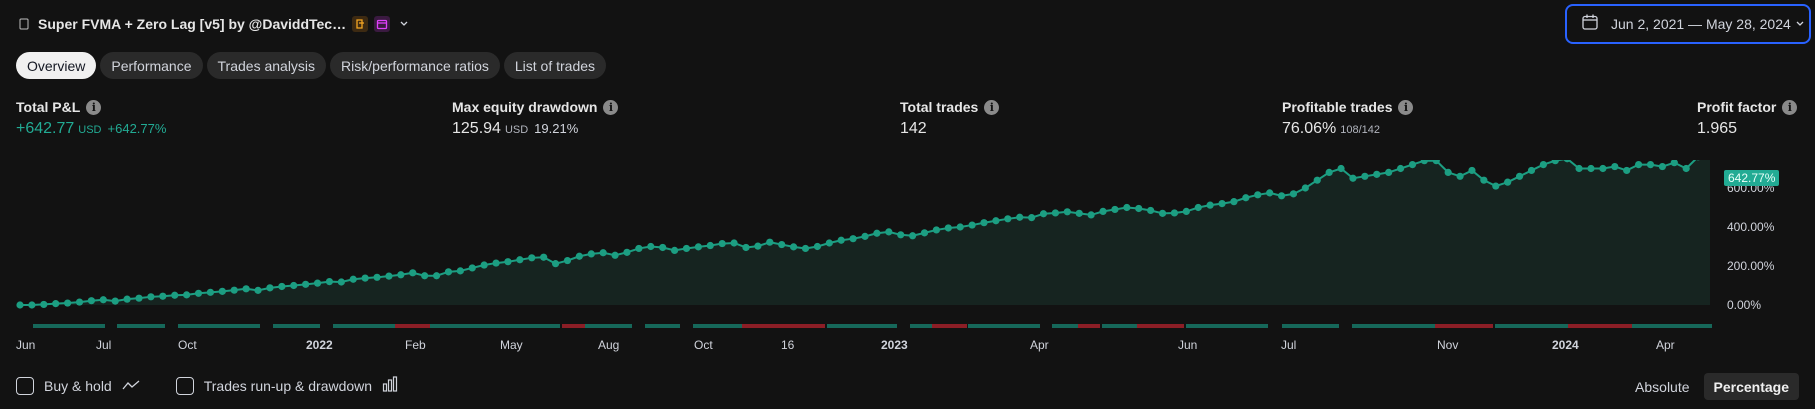  I want to click on runup-drawdown-toggle: Trades run-up & drawdown, so click(286, 385).